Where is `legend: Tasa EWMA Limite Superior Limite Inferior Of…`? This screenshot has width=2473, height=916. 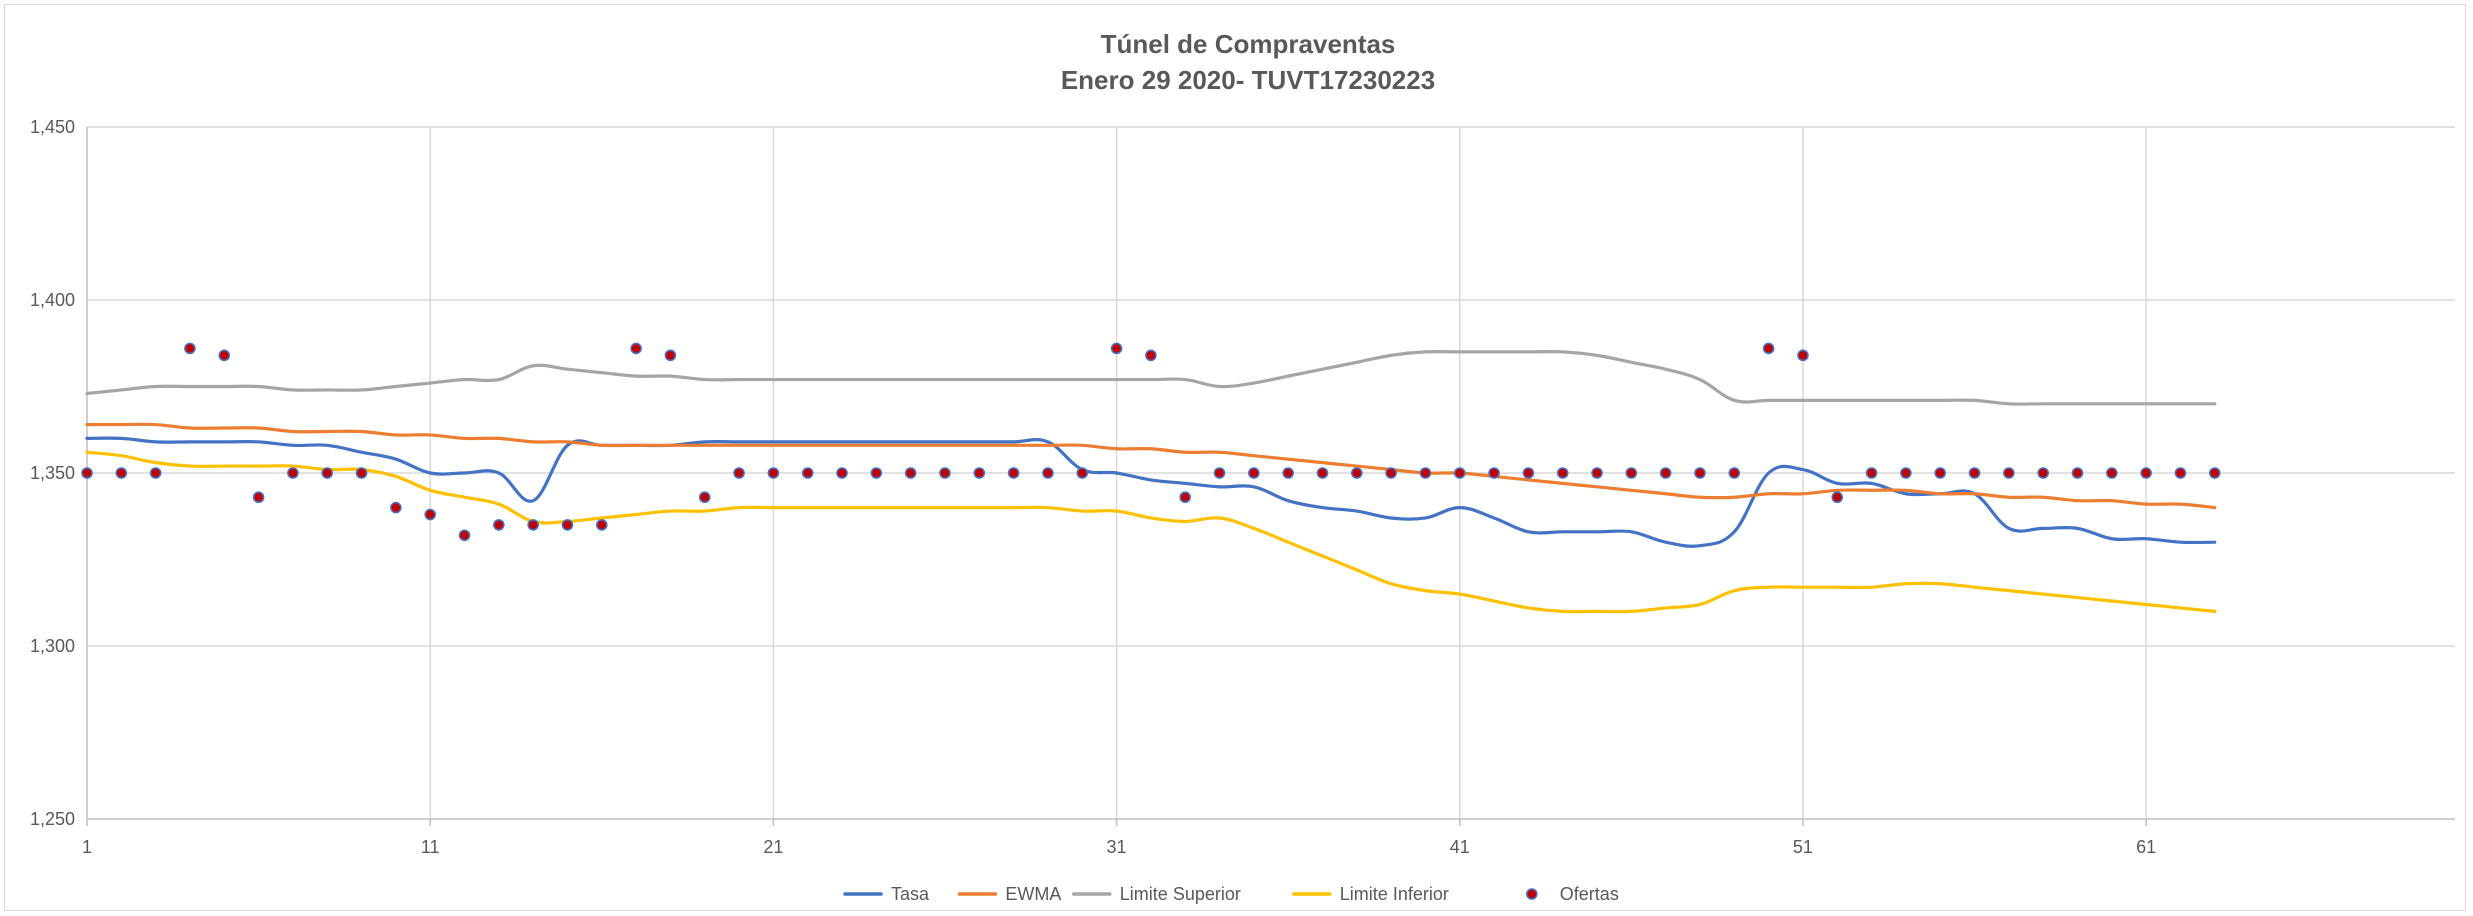
legend: Tasa EWMA Limite Superior Limite Inferior Of… is located at coordinates (1231, 894).